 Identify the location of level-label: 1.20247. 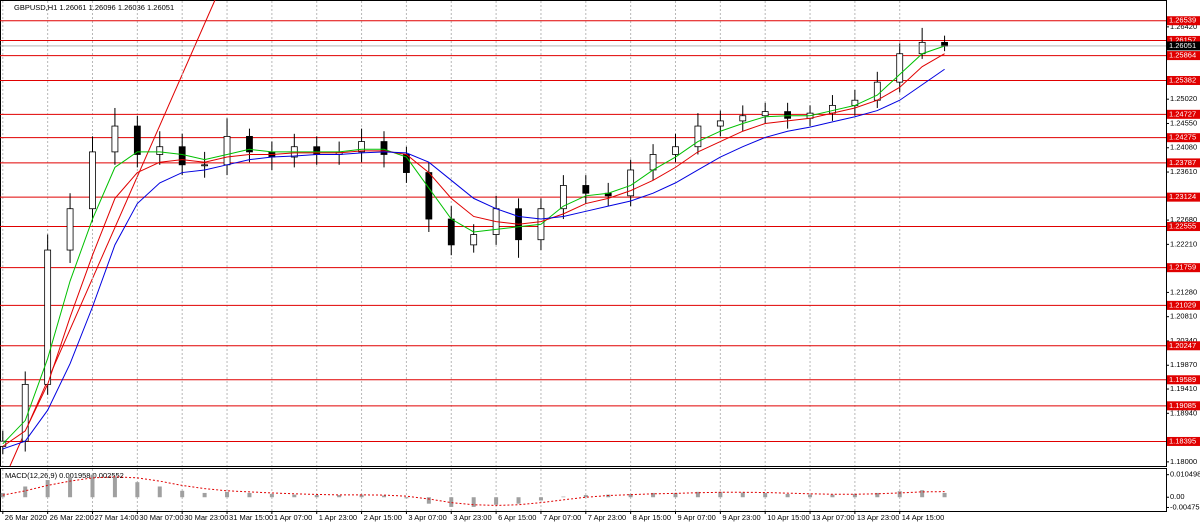
(1182, 345).